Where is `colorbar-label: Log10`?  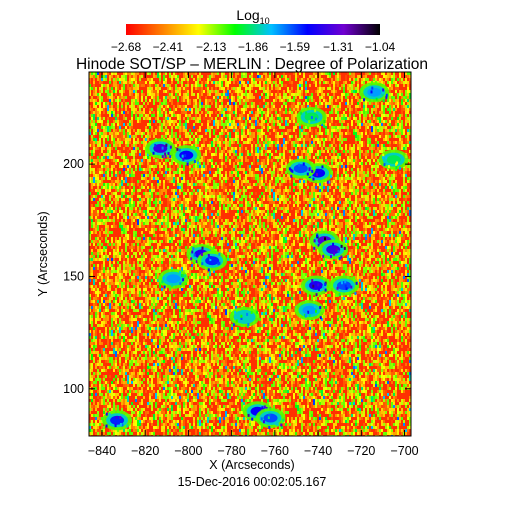 colorbar-label: Log10 is located at coordinates (252, 16).